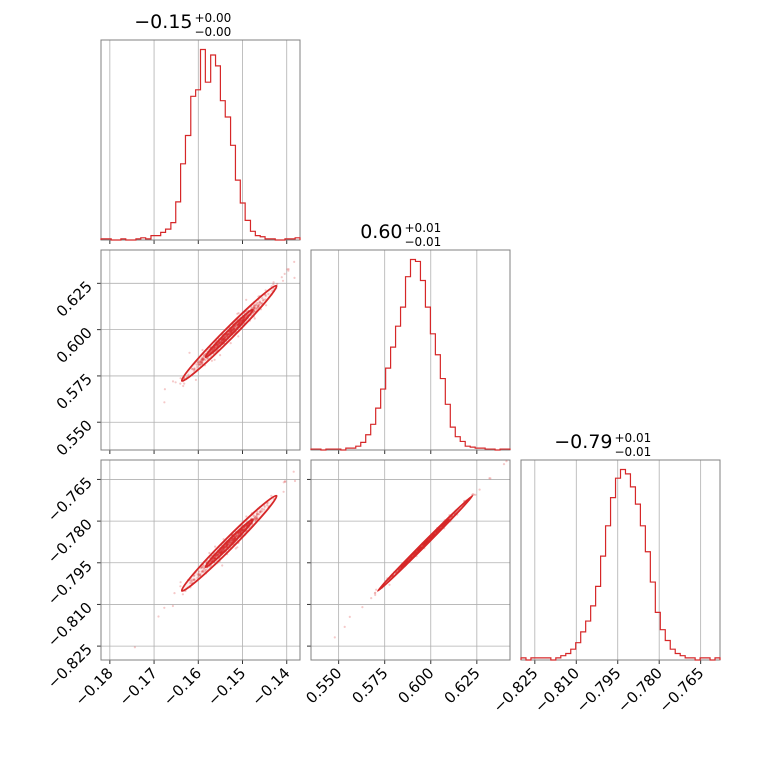 The image size is (760, 760). What do you see at coordinates (74, 391) in the screenshot?
I see `x1-vs-x2-ytick-label-1: 0.575` at bounding box center [74, 391].